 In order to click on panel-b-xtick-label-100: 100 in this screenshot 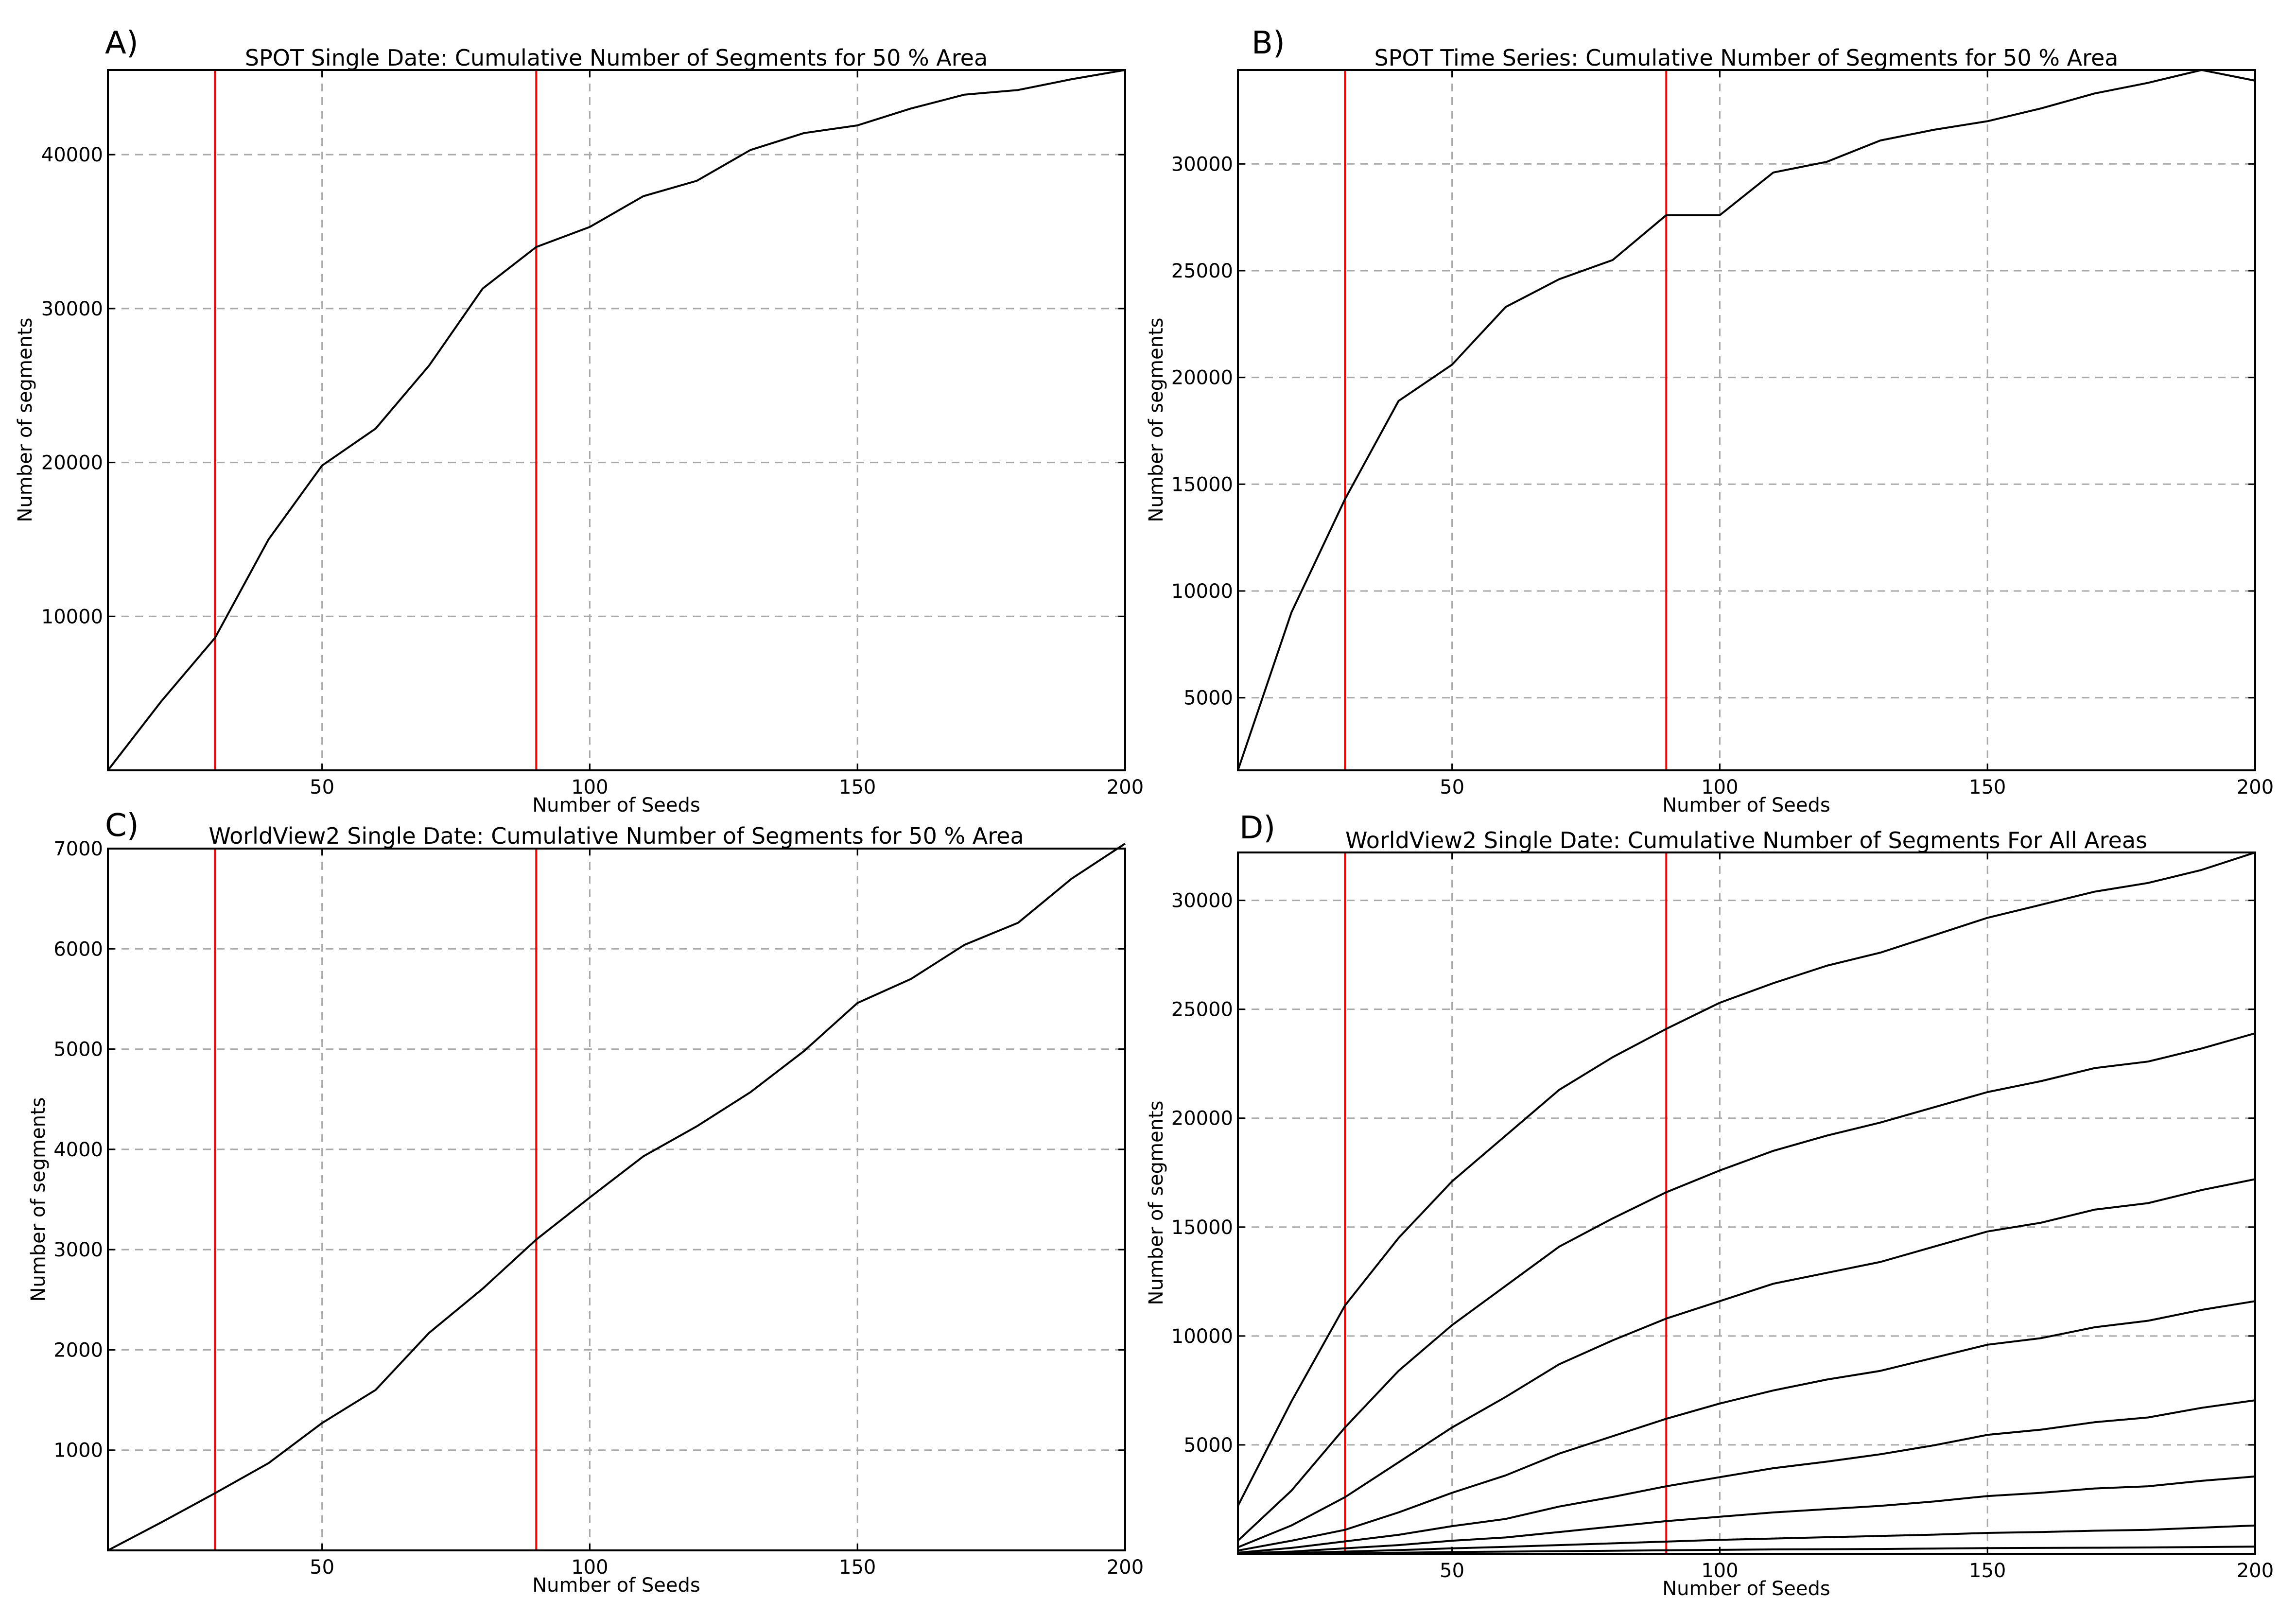, I will do `click(1719, 787)`.